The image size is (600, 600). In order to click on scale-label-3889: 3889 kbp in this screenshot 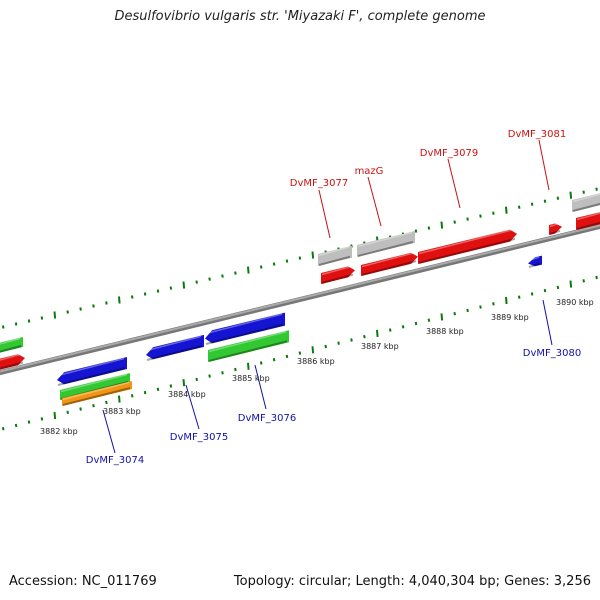, I will do `click(510, 317)`.